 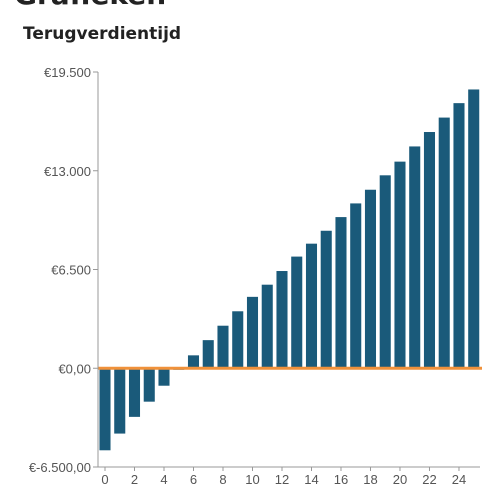 I want to click on x-tick-label: 16, so click(x=341, y=479).